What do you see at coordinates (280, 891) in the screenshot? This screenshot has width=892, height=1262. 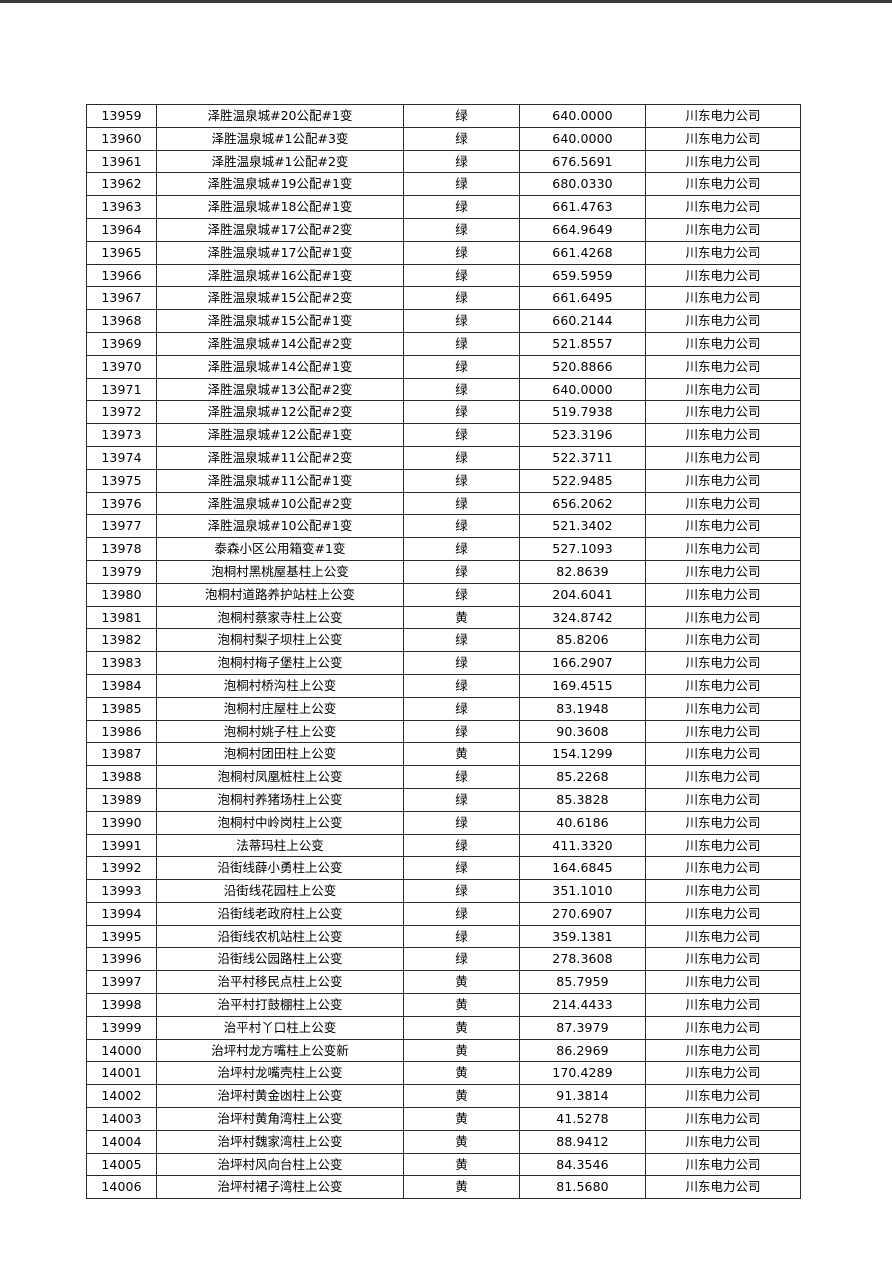 I see `cell-transformer-name: 沿街线花园柱上公变` at bounding box center [280, 891].